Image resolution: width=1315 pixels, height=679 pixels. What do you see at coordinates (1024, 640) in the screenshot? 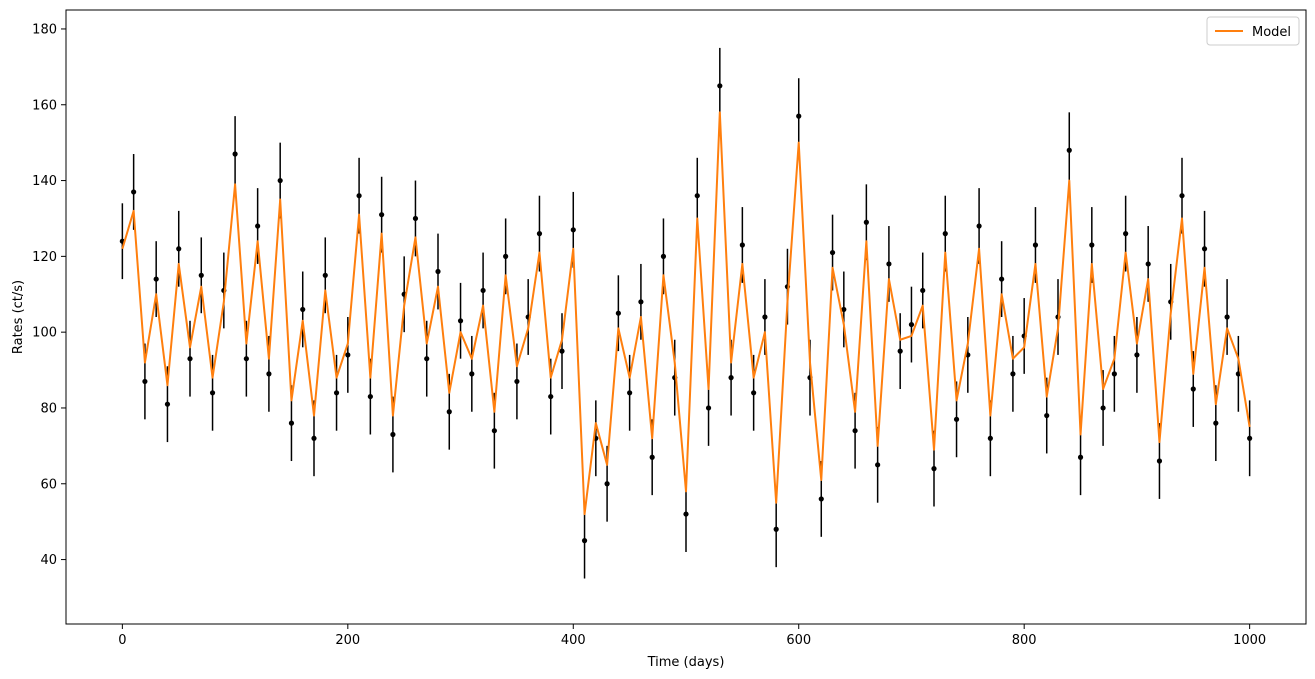
I see `x-tick-label: 800` at bounding box center [1024, 640].